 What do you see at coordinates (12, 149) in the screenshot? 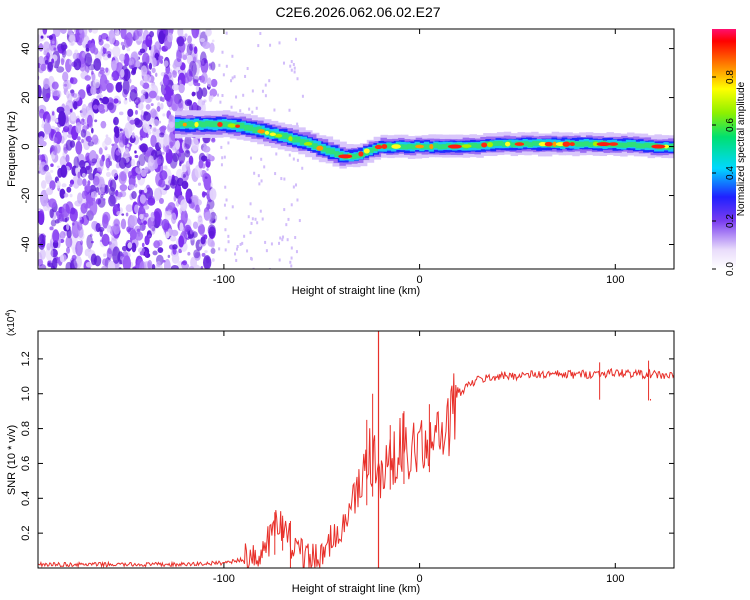
I see `spectrogram-ylabel: Frequency (Hz)` at bounding box center [12, 149].